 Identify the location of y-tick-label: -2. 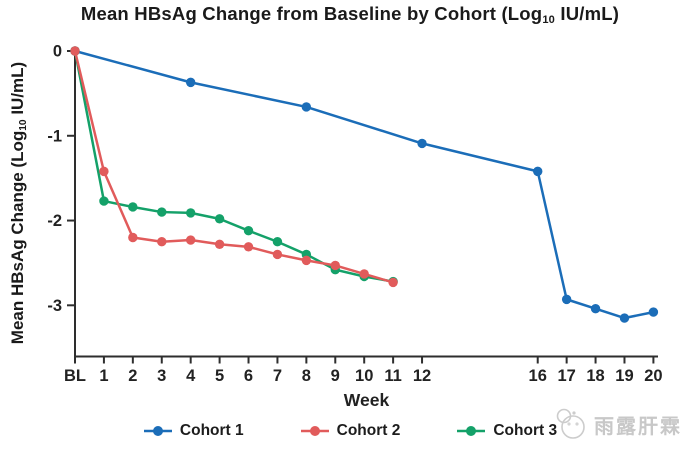
(54, 221).